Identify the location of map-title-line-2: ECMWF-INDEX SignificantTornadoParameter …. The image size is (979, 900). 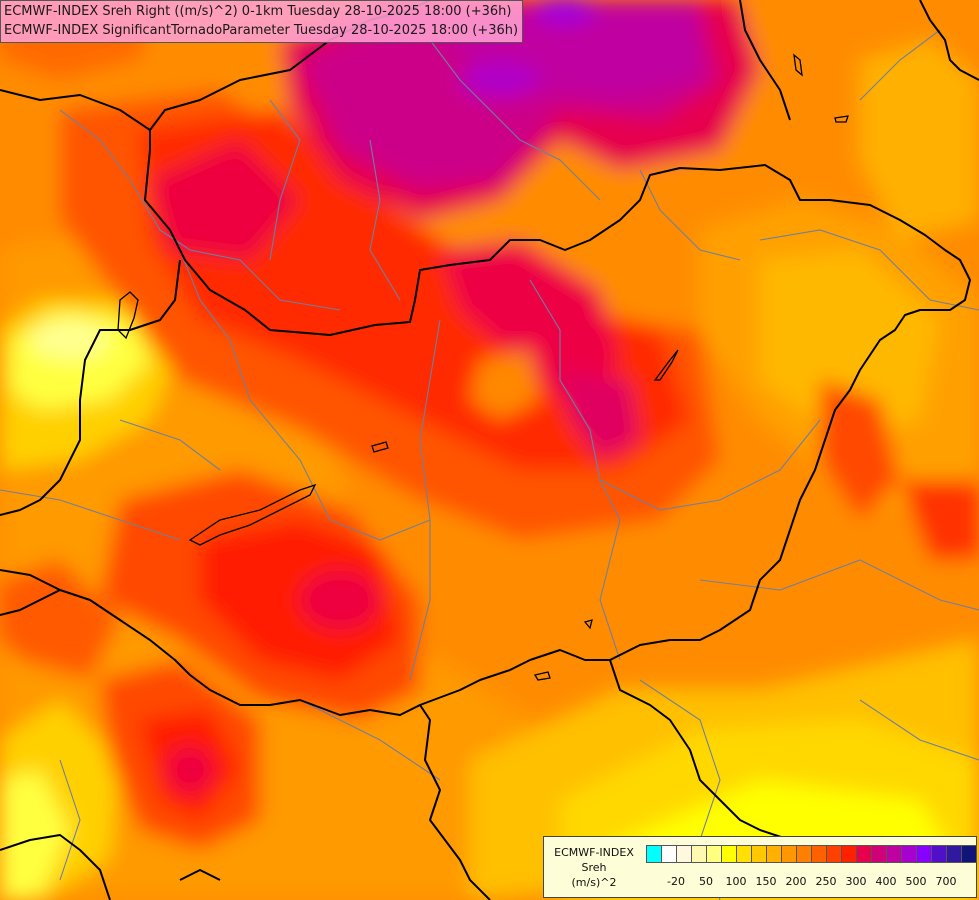
(261, 30).